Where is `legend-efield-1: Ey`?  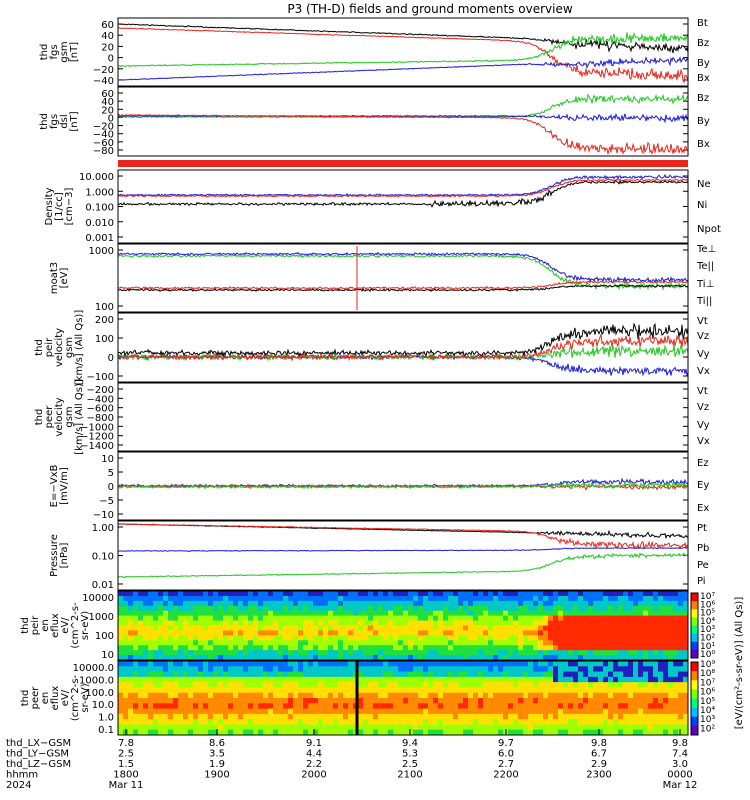 legend-efield-1: Ey is located at coordinates (703, 485).